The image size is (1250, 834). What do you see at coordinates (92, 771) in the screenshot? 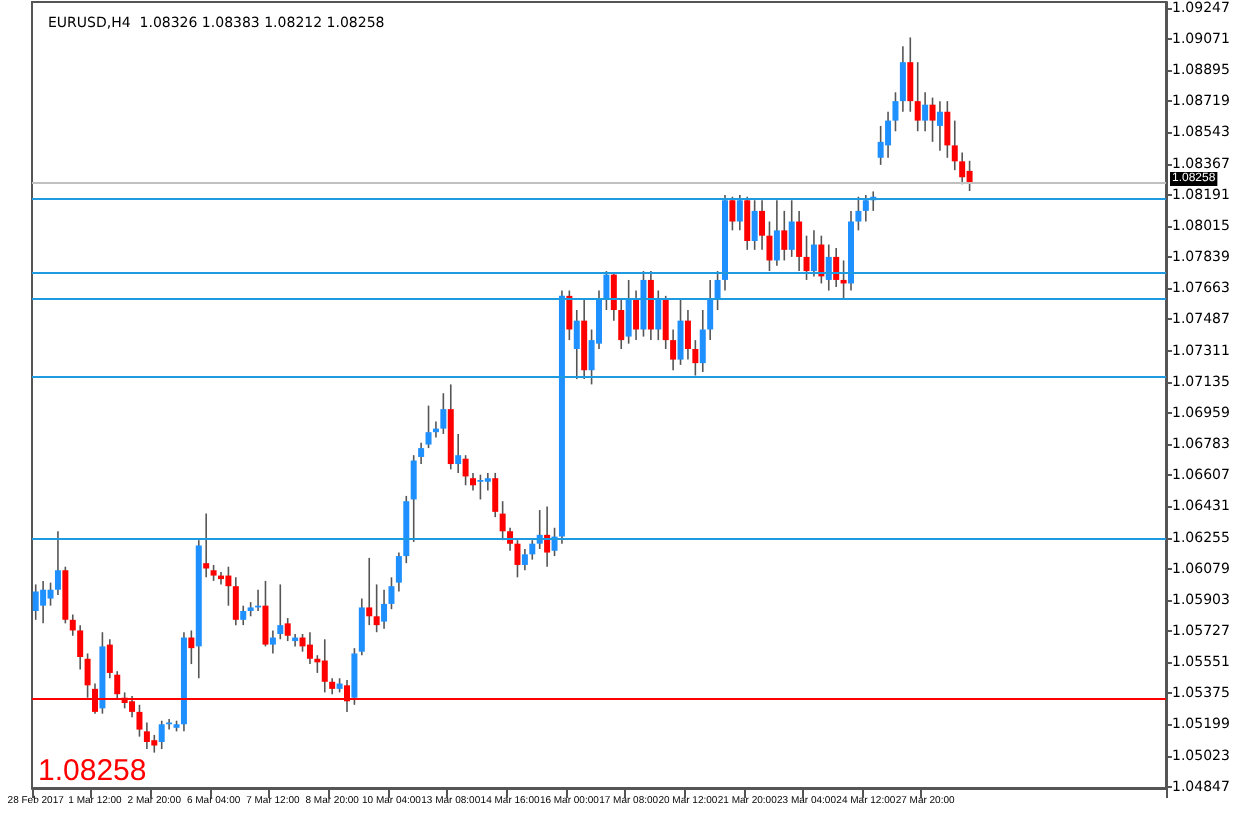
I see `annotation: 1.08258` at bounding box center [92, 771].